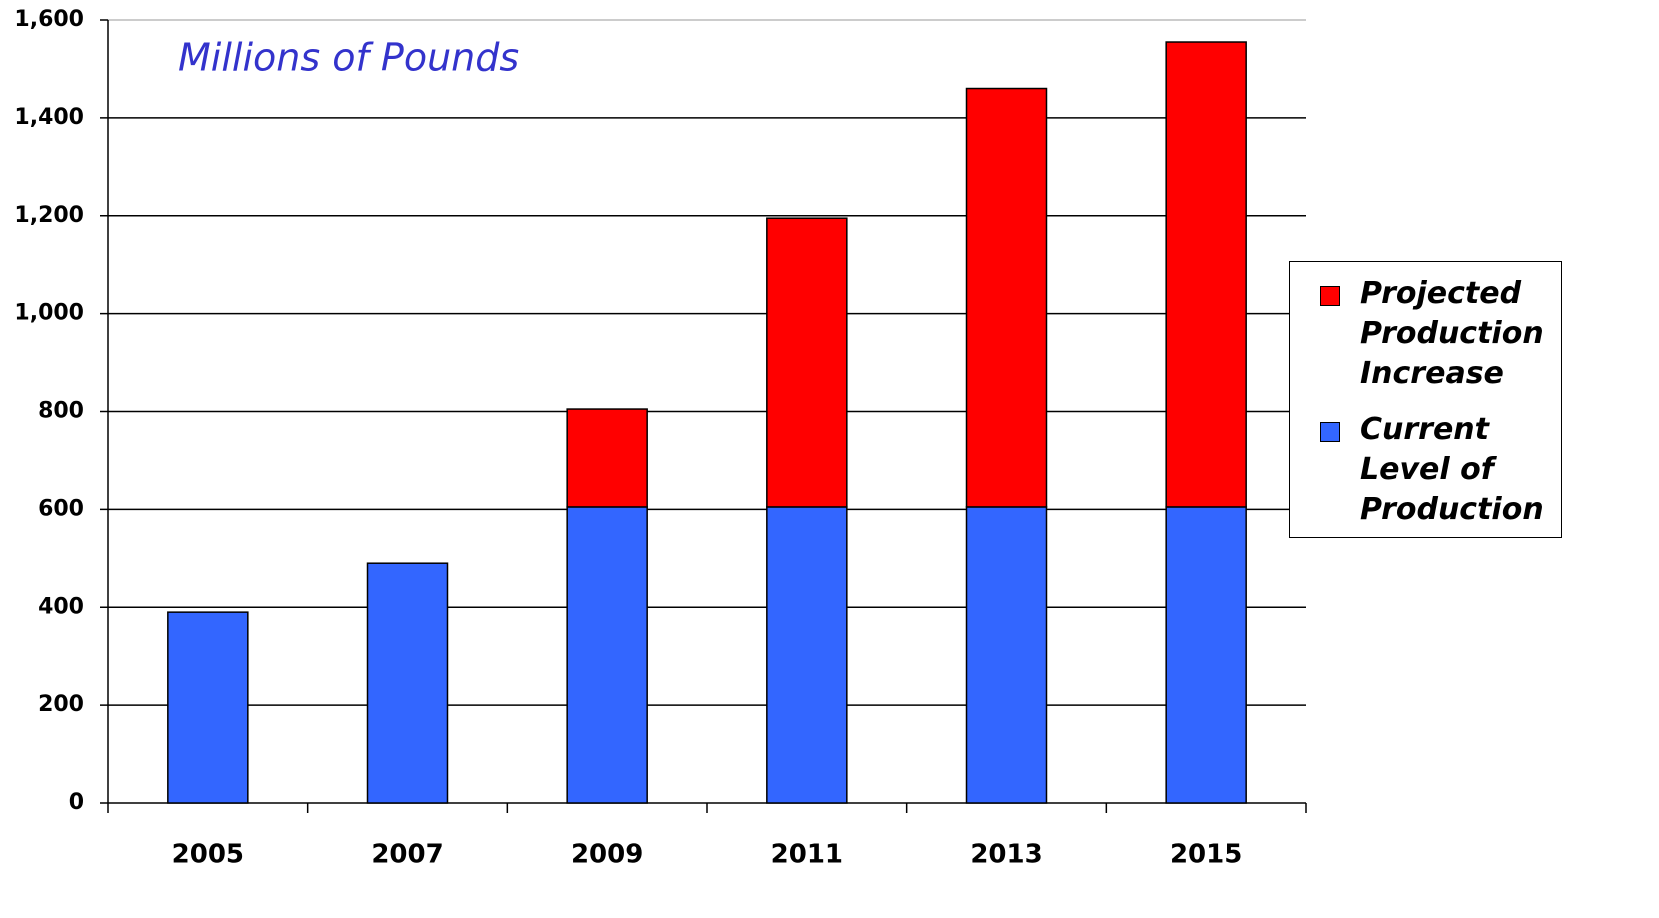 This screenshot has height=918, width=1659. Describe the element at coordinates (607, 855) in the screenshot. I see `x-tick-label: 2009` at that location.